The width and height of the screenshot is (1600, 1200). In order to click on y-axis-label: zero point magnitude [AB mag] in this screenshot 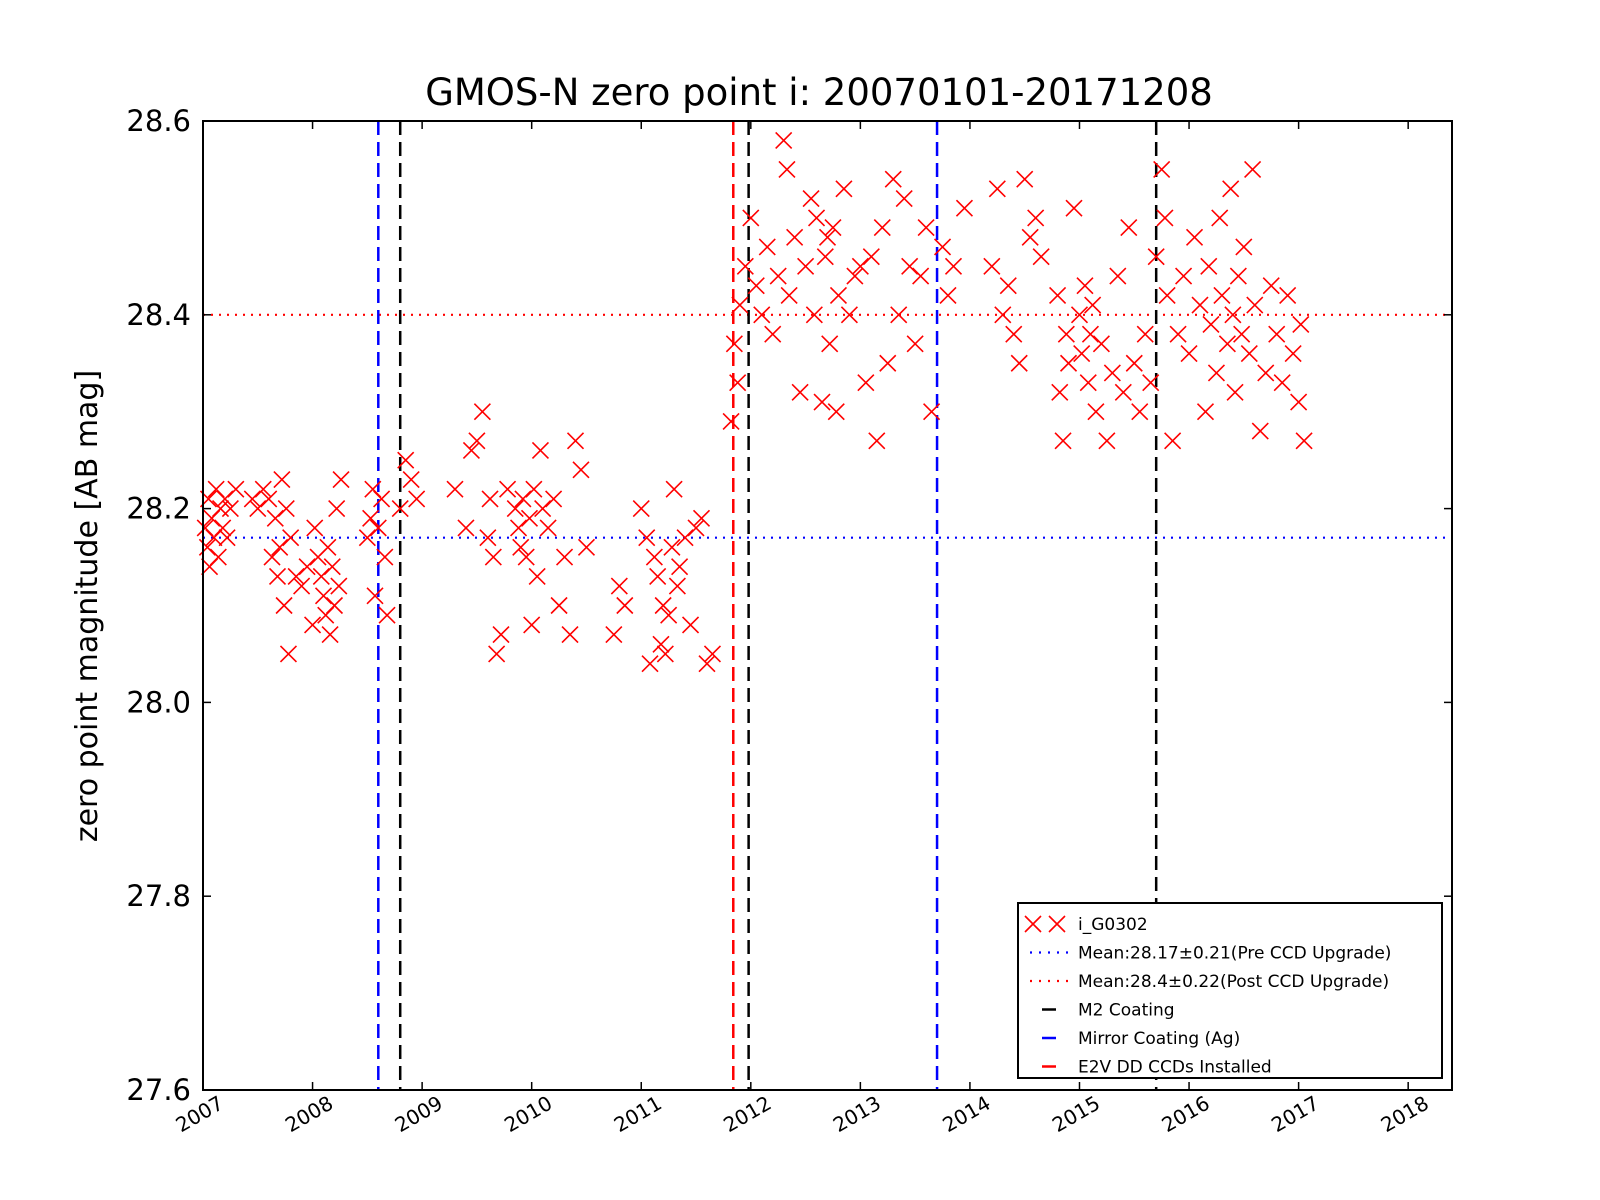, I will do `click(87, 606)`.